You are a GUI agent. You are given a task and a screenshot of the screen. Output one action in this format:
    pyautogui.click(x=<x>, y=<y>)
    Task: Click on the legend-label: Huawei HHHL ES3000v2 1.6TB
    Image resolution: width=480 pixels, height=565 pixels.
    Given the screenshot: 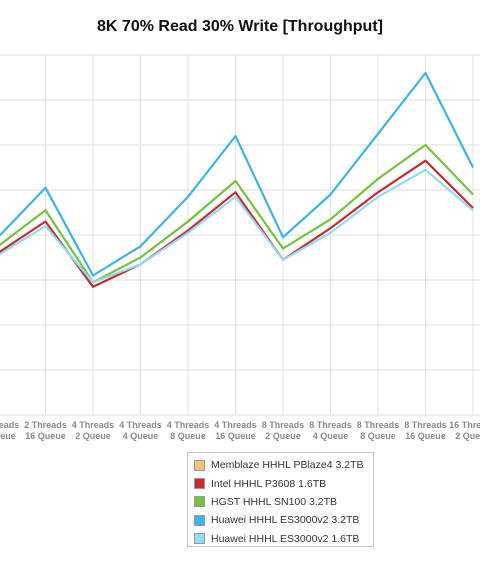 What is the action you would take?
    pyautogui.click(x=285, y=538)
    